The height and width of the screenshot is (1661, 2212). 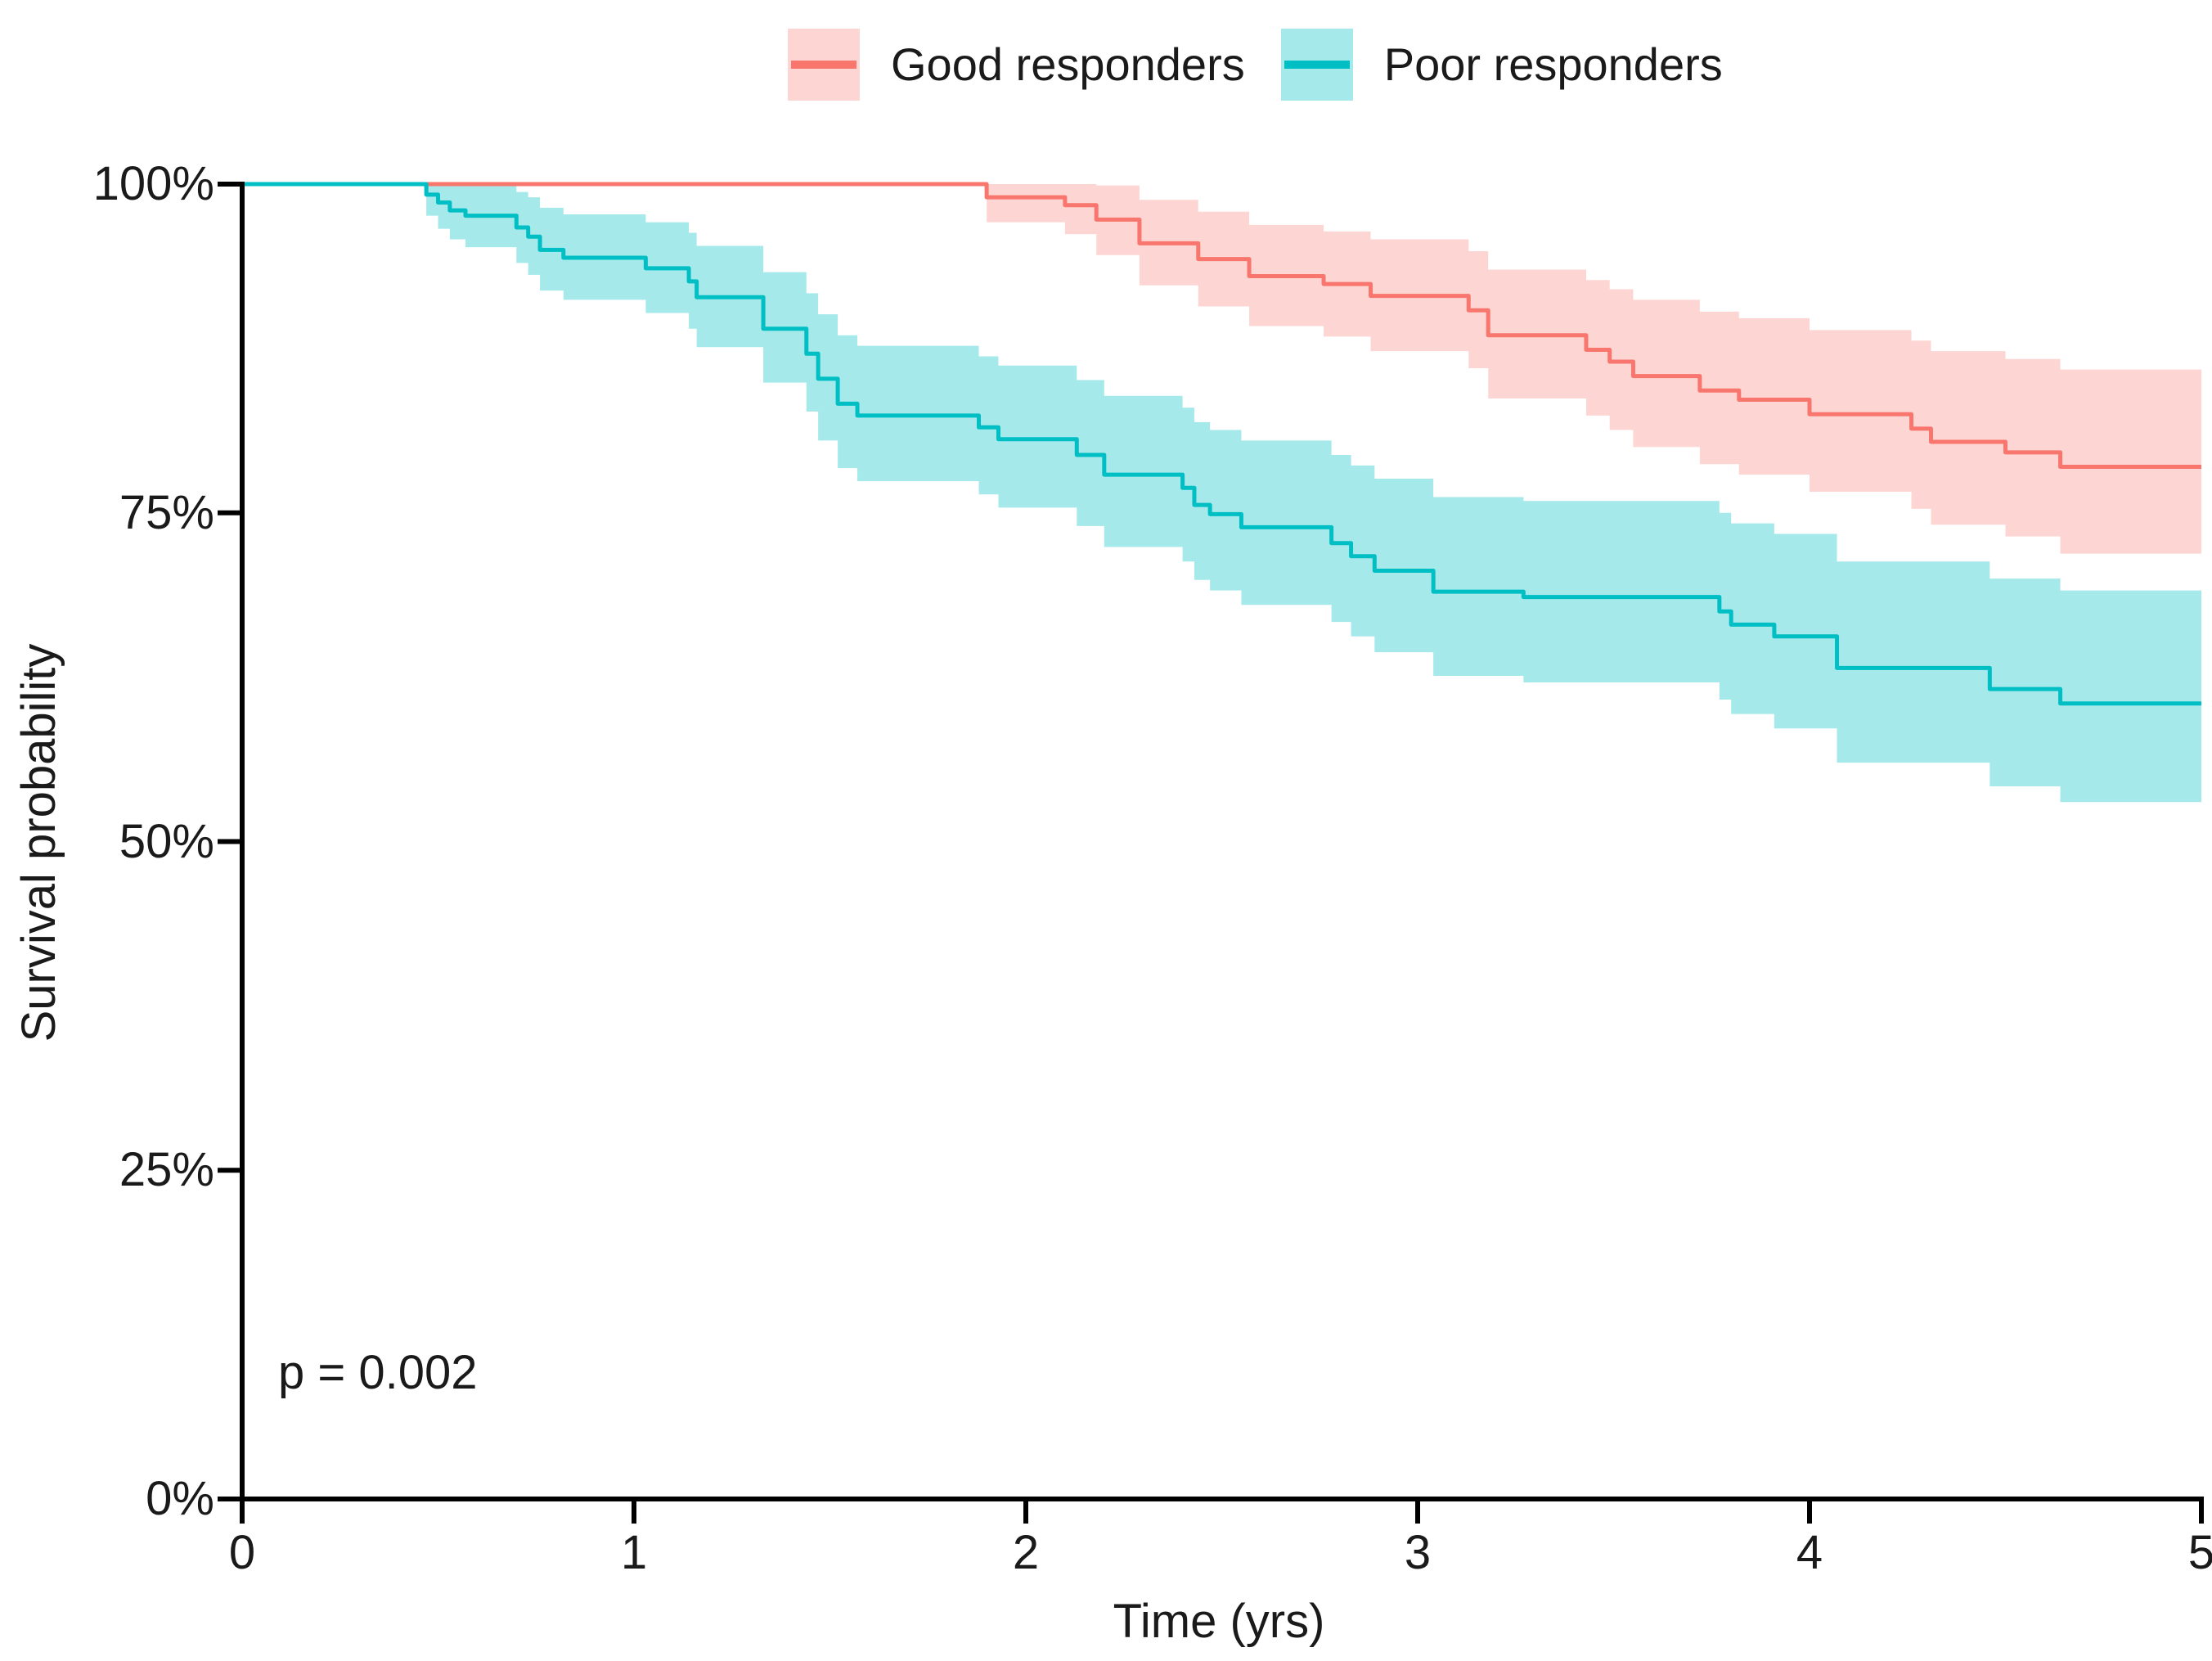 What do you see at coordinates (378, 1372) in the screenshot?
I see `p-value-annotation: p = 0.002` at bounding box center [378, 1372].